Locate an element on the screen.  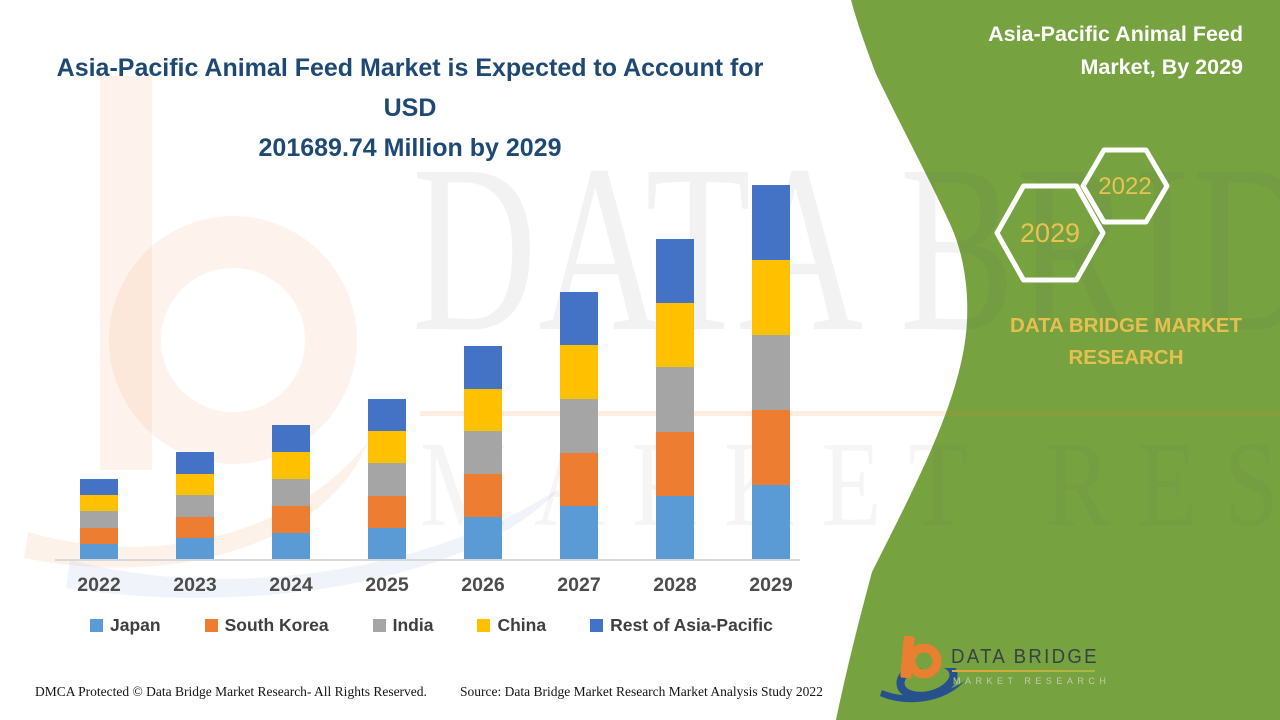
legend-label: China is located at coordinates (522, 625).